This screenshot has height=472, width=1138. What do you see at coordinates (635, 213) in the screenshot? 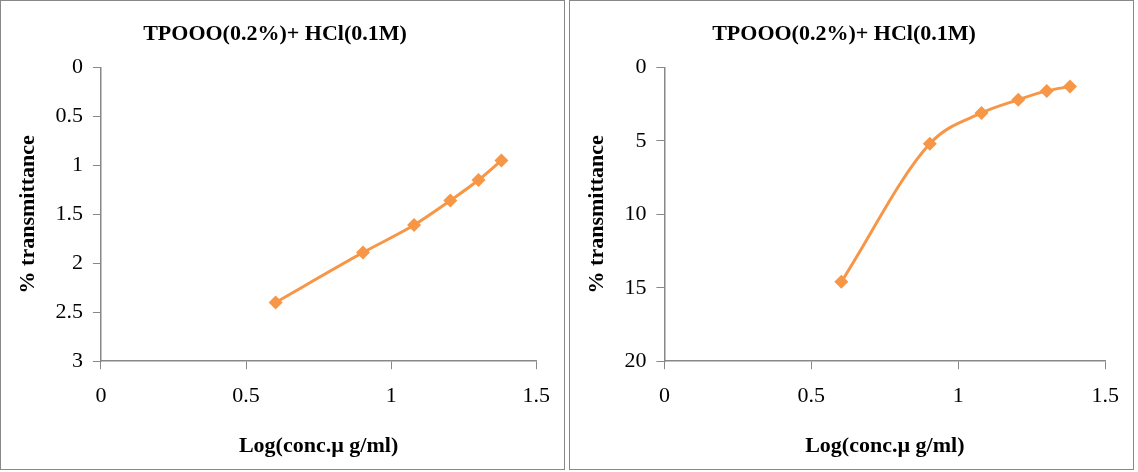
I see `y-tick-label: 10` at bounding box center [635, 213].